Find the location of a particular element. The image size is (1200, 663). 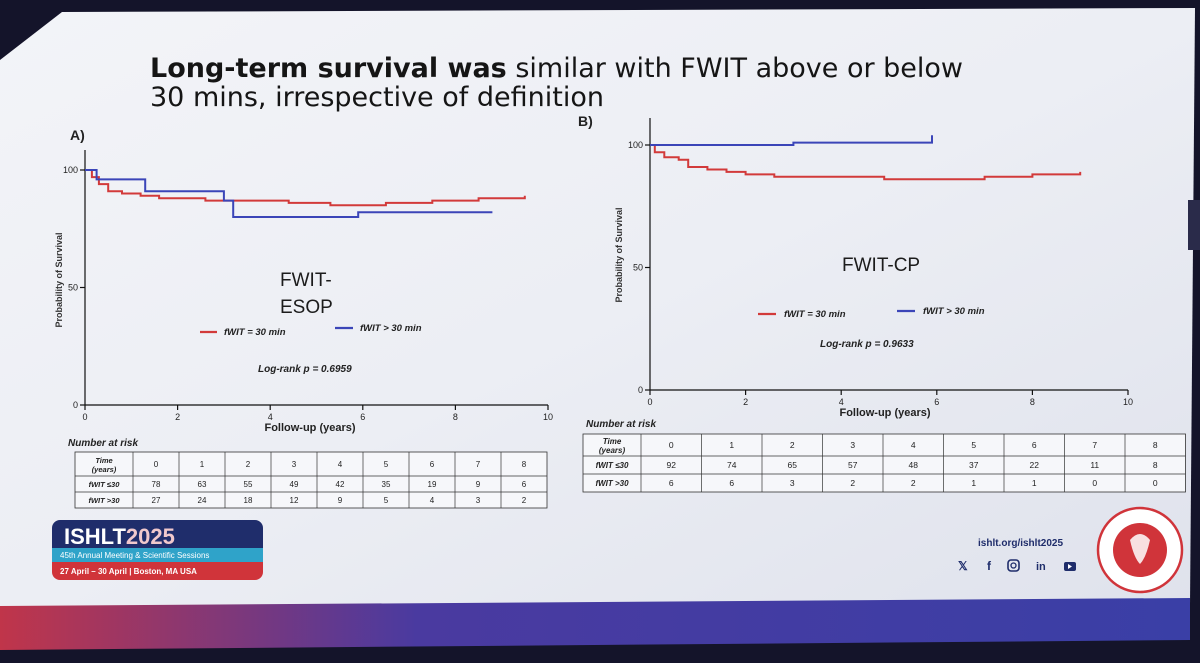

risk-table-cell: 63 is located at coordinates (202, 484).